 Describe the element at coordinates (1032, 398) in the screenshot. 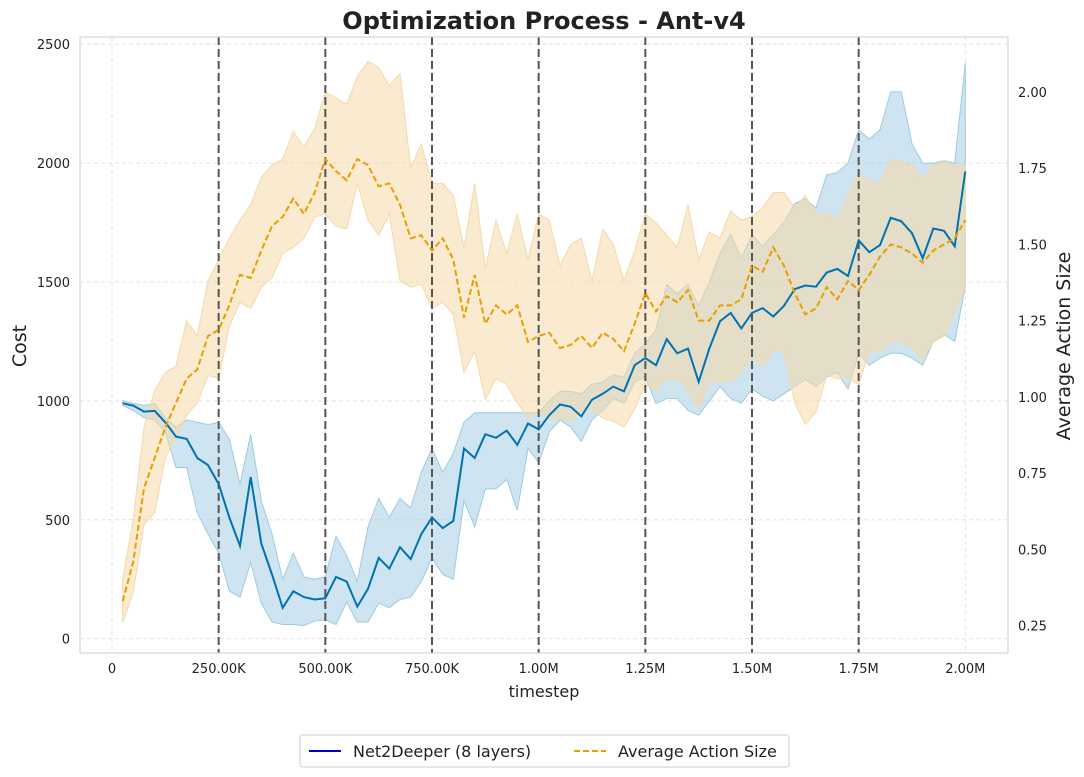

I see `right-y-tick-label: 1.00` at that location.